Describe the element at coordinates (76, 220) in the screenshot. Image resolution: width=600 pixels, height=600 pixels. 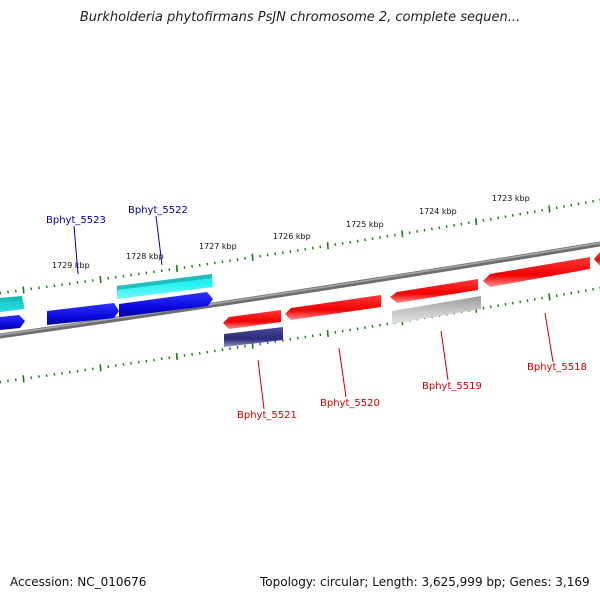
I see `gene-label-bphyt-5523: Bphyt_5523` at that location.